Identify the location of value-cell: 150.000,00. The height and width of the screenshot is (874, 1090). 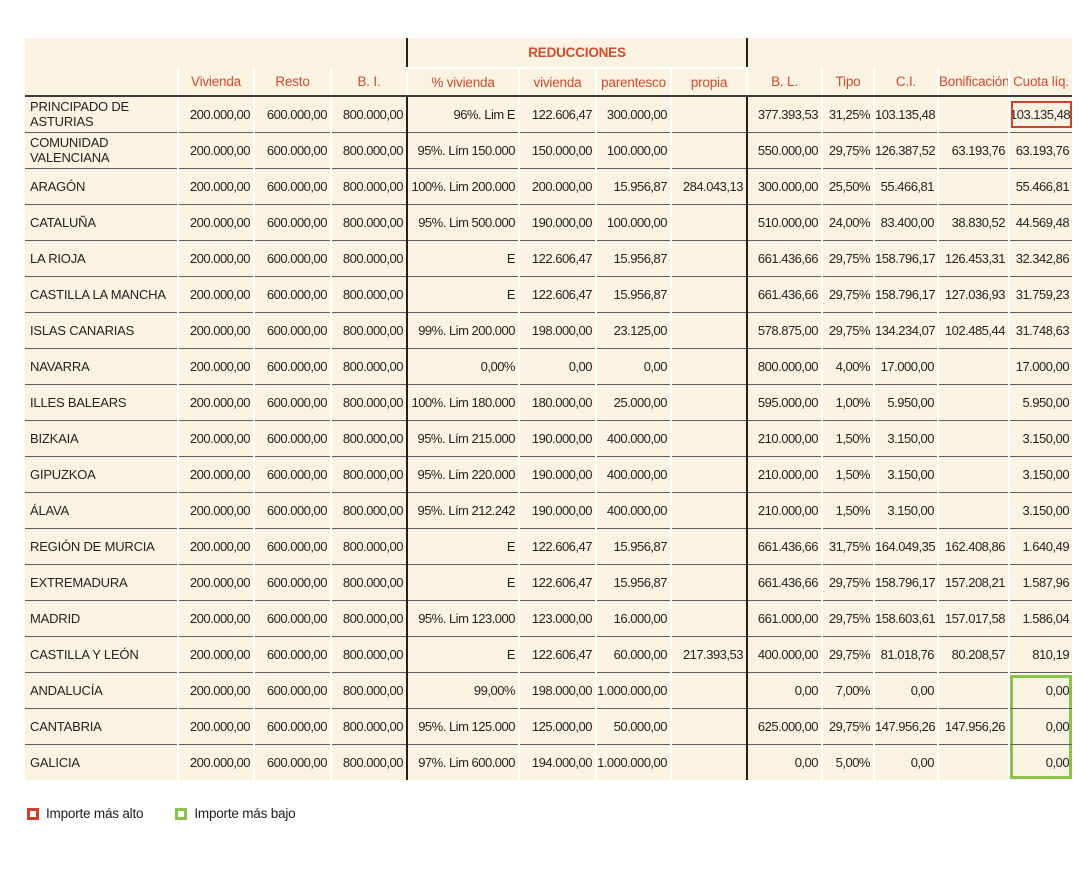
(557, 149).